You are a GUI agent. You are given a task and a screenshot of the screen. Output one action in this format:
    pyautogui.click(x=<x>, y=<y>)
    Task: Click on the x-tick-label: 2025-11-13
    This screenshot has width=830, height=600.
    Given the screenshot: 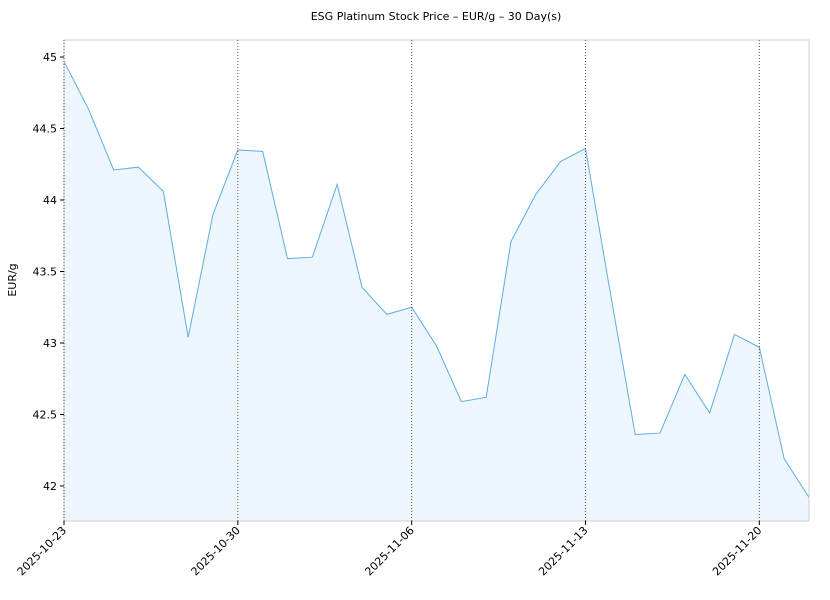 What is the action you would take?
    pyautogui.click(x=563, y=551)
    